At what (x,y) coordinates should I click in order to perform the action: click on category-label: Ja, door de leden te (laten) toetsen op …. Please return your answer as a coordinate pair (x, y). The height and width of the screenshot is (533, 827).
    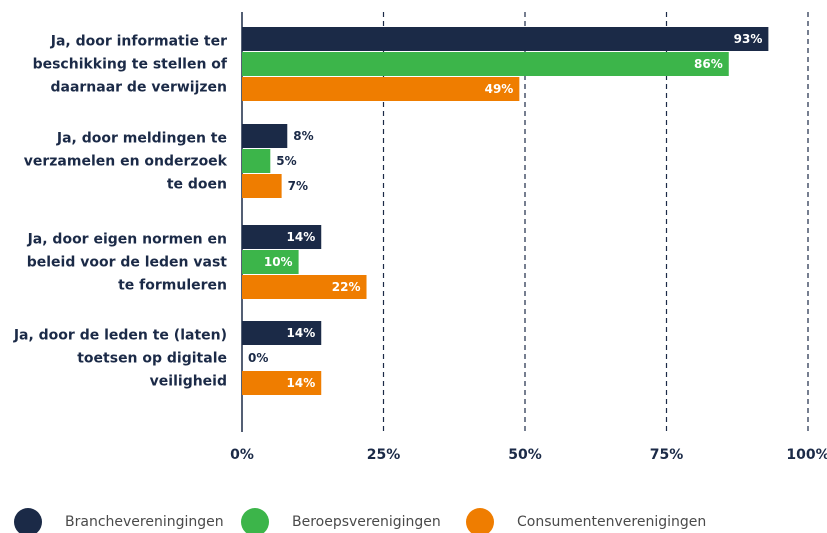
    Looking at the image, I should click on (120, 358).